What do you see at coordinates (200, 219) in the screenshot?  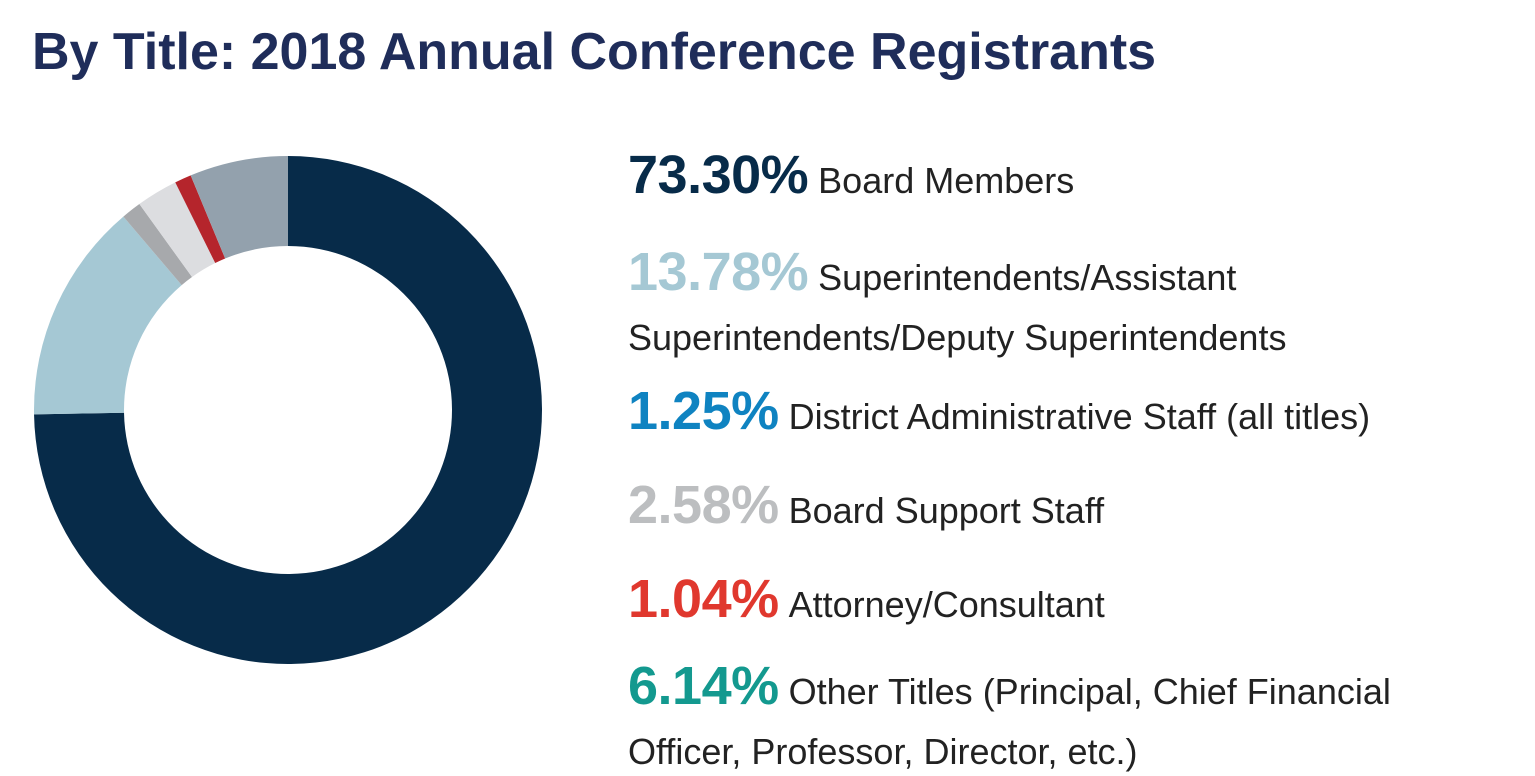 I see `donut-slice-attorney-consultant` at bounding box center [200, 219].